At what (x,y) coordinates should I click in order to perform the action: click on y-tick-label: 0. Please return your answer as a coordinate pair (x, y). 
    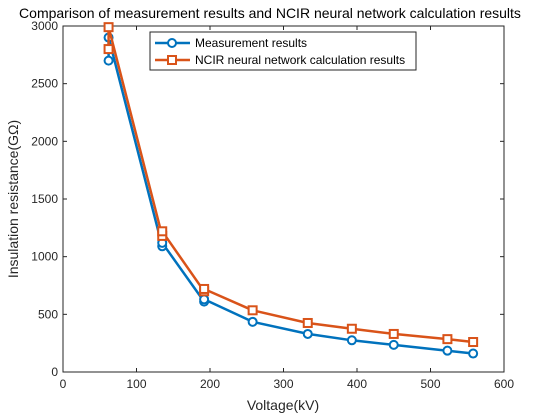
    Looking at the image, I should click on (54, 372).